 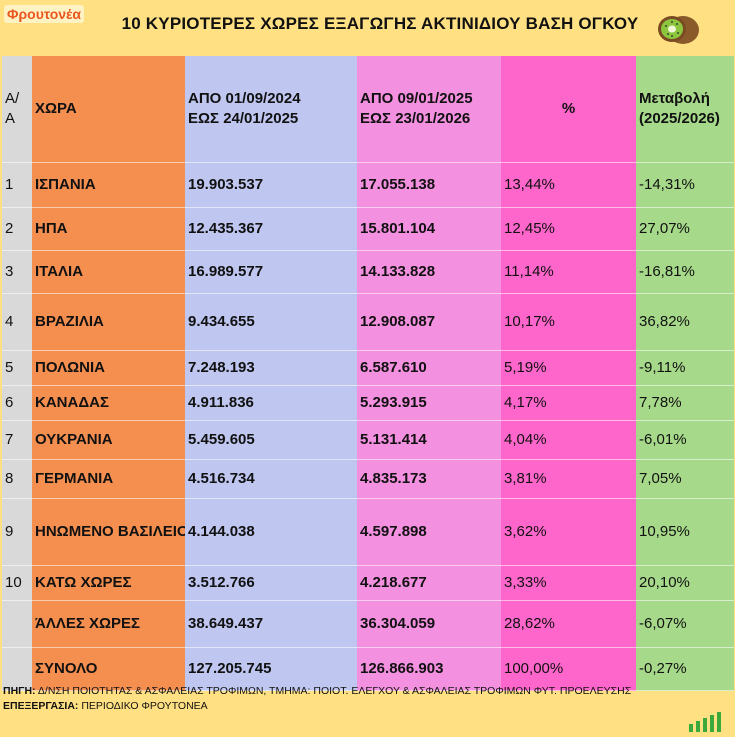 I want to click on header-period-2: ΑΠΟ 09/01/2025 ΕΩΣ 23/01/2026, so click(x=429, y=109).